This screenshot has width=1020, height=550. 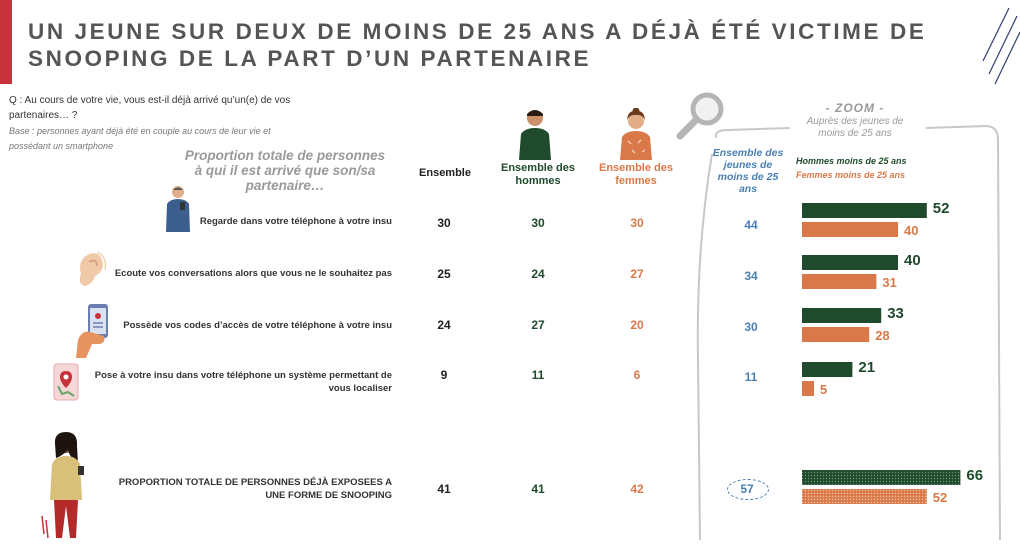 I want to click on legend-femmes: Femmes moins de 25 ans, so click(x=851, y=175).